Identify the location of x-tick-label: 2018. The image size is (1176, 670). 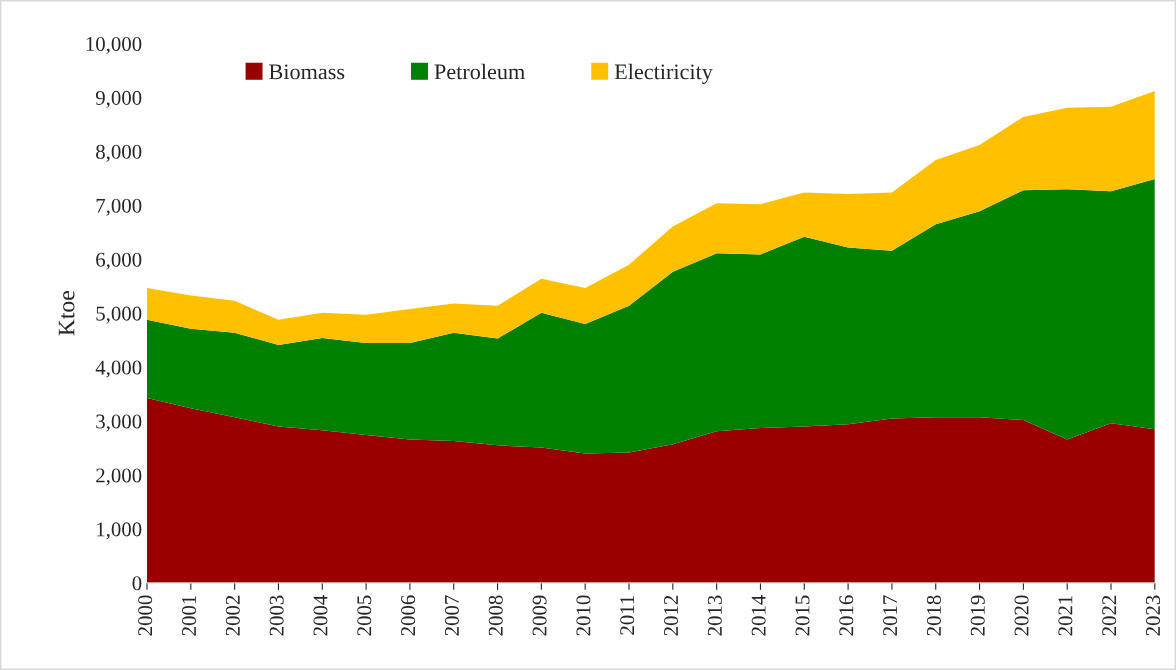
(933, 615).